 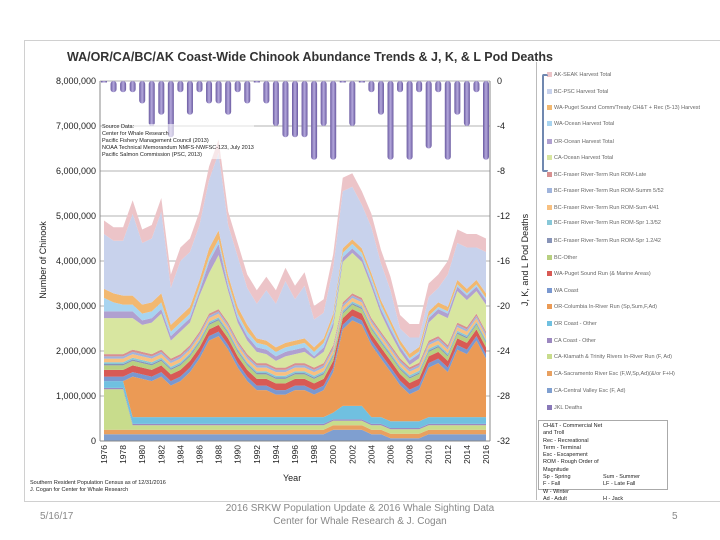 I want to click on abbreviation: Sp - Spring, so click(x=557, y=477).